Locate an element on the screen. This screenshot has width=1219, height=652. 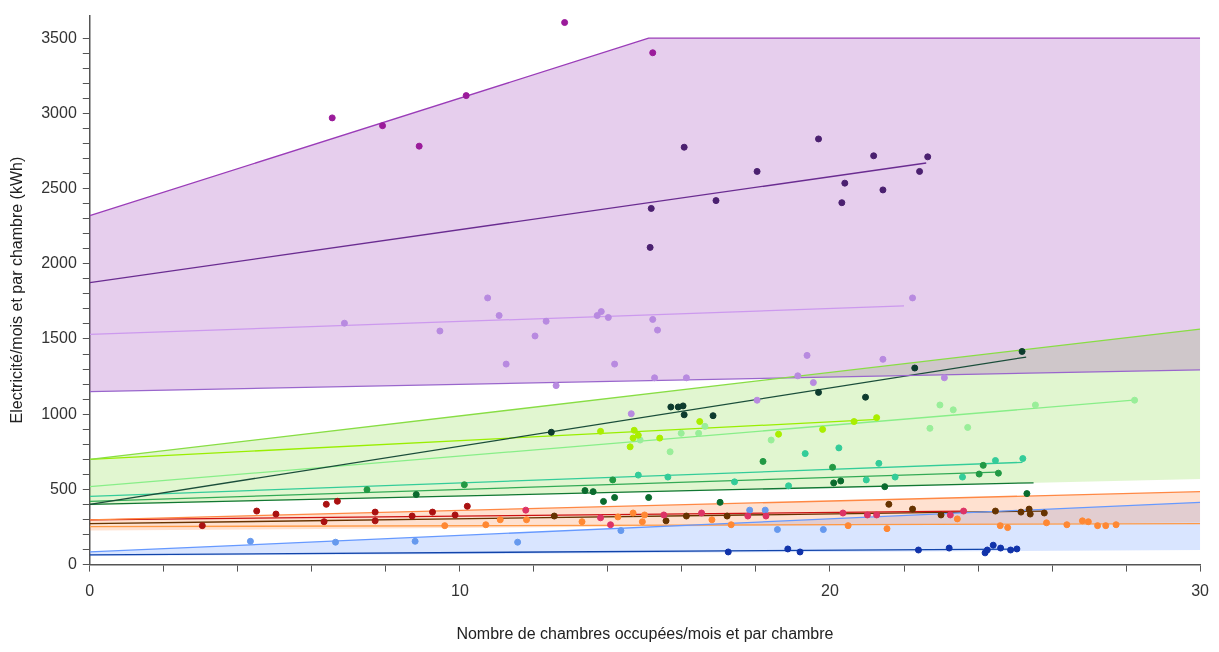
y-tick-label: 2500 is located at coordinates (59, 187).